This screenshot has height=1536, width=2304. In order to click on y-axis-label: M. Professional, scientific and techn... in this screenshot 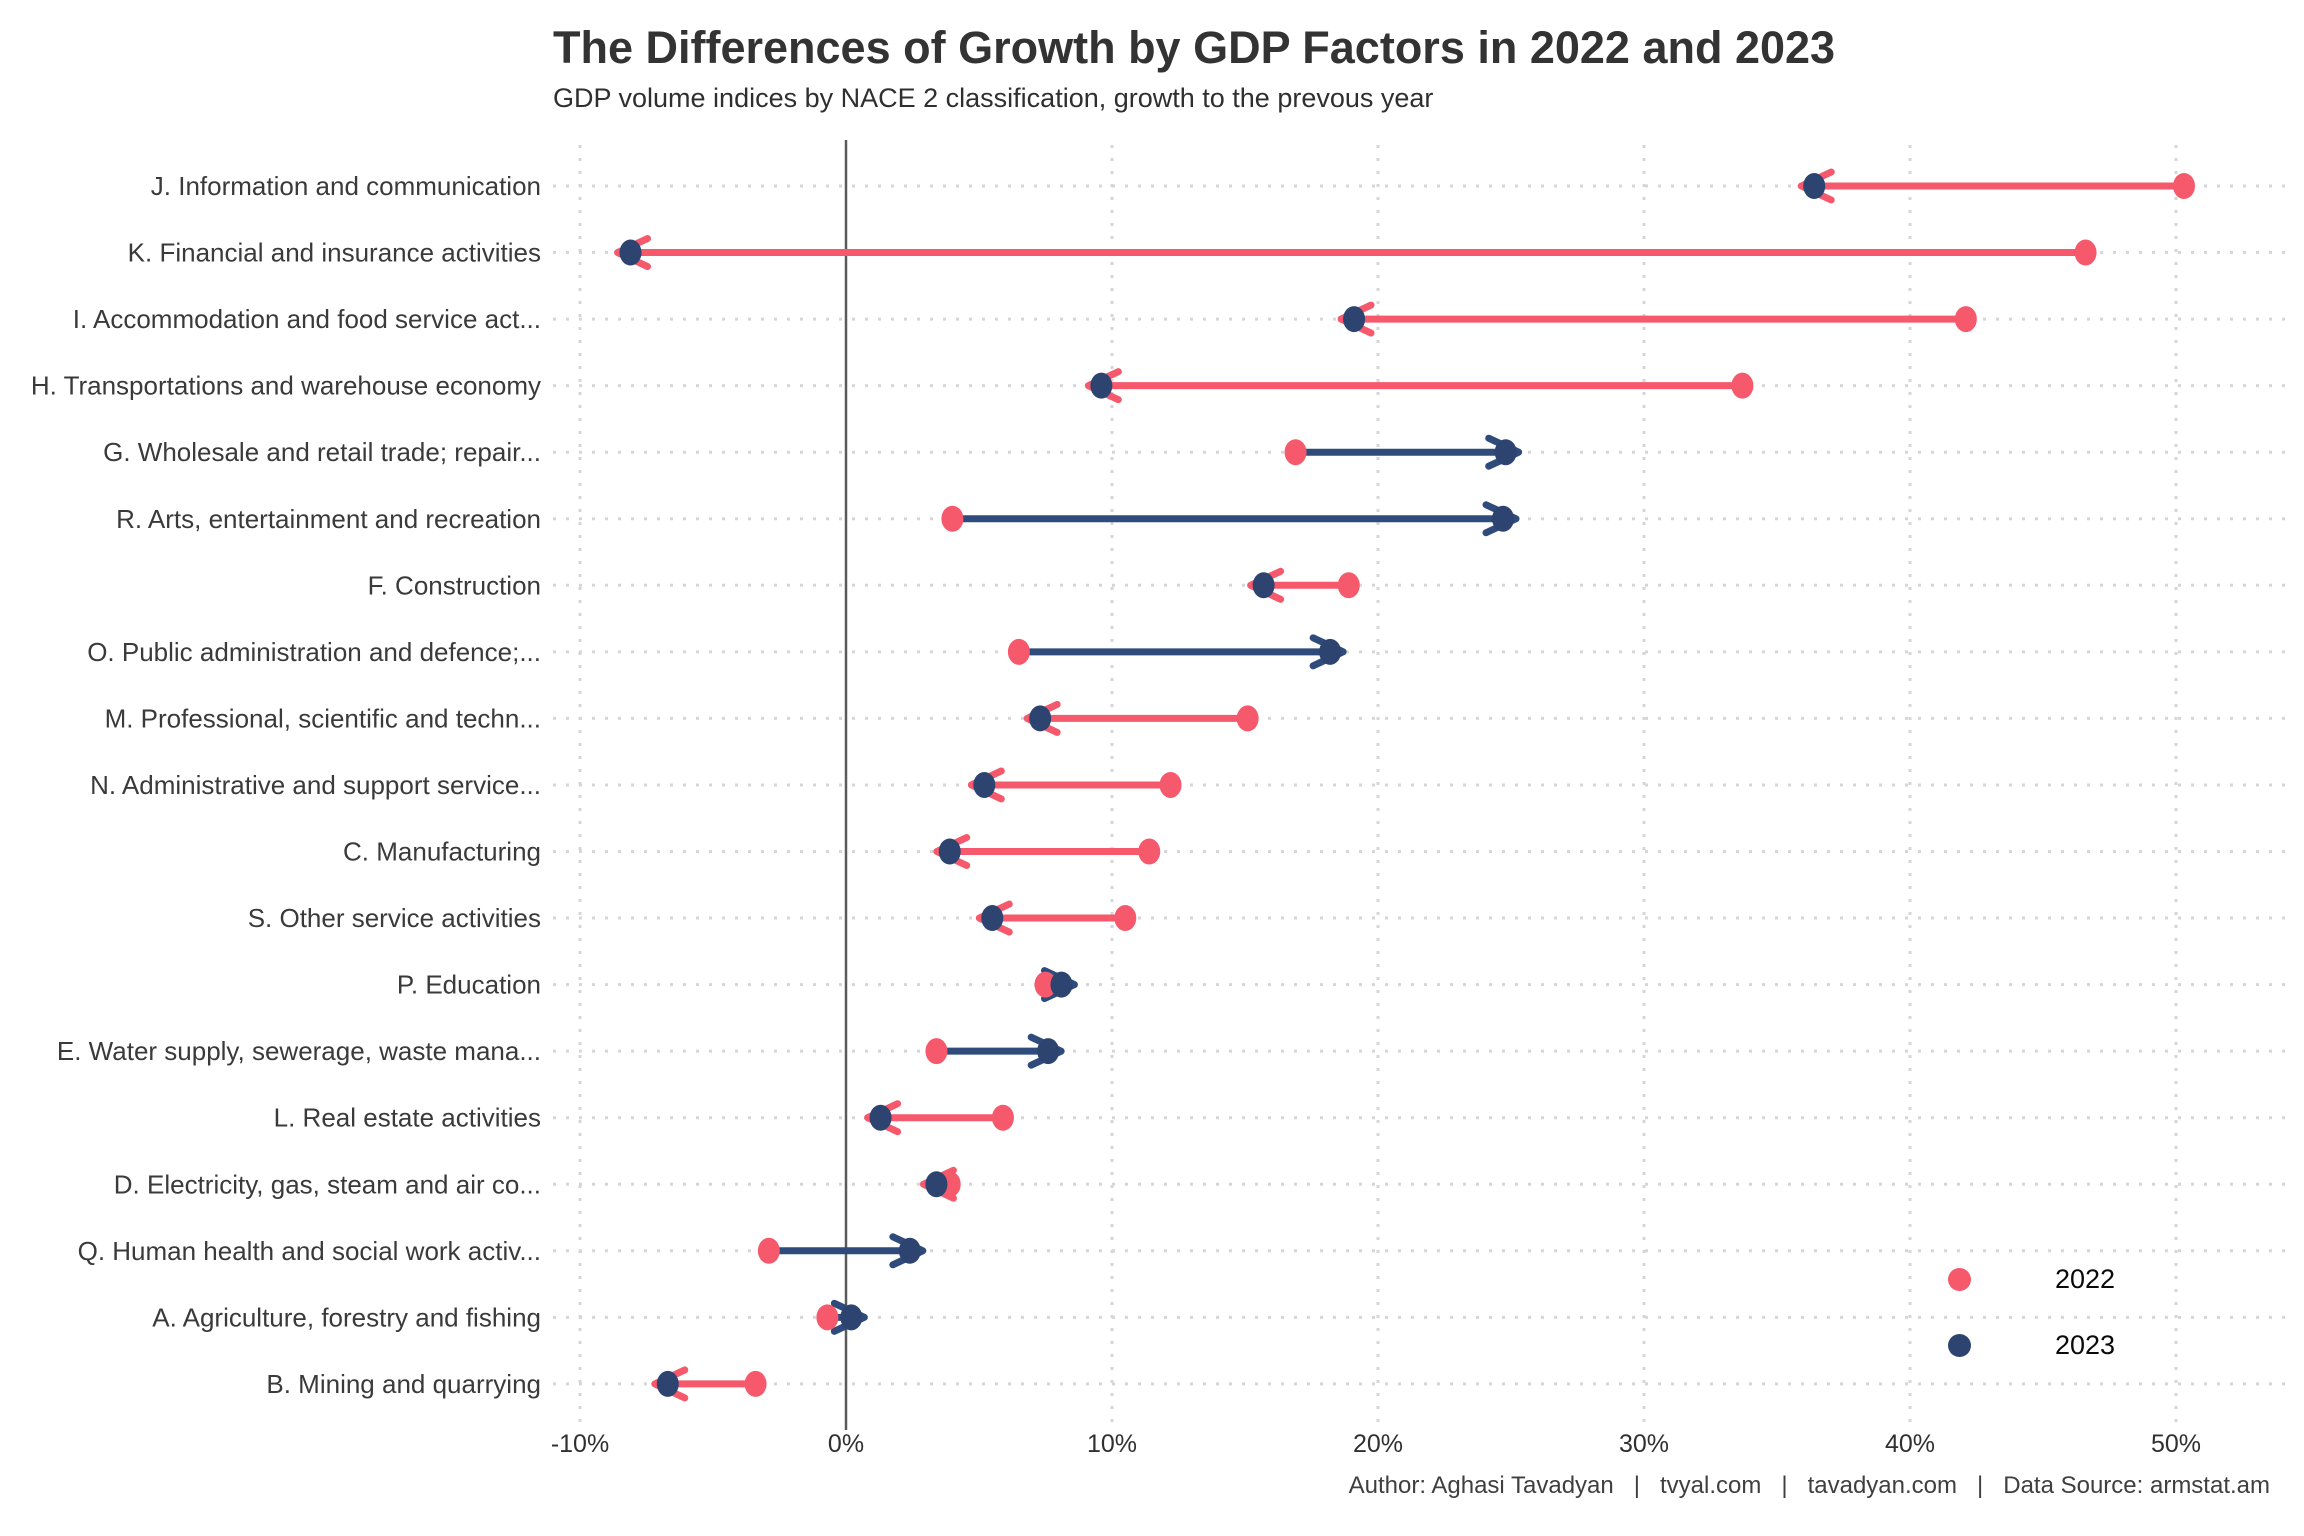, I will do `click(323, 718)`.